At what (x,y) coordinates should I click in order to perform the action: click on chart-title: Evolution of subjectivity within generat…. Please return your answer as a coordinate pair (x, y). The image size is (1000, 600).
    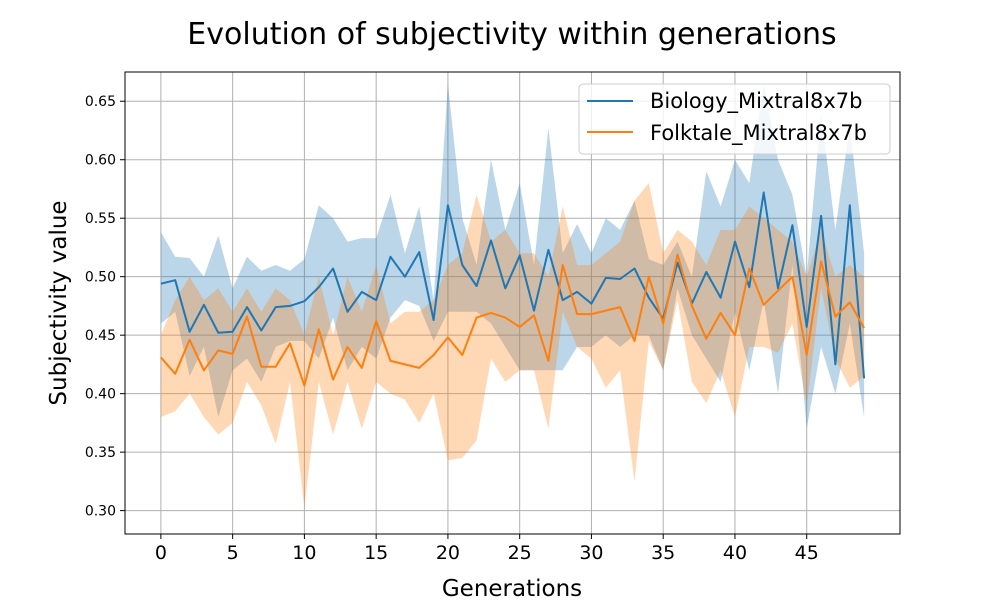
    Looking at the image, I should click on (511, 34).